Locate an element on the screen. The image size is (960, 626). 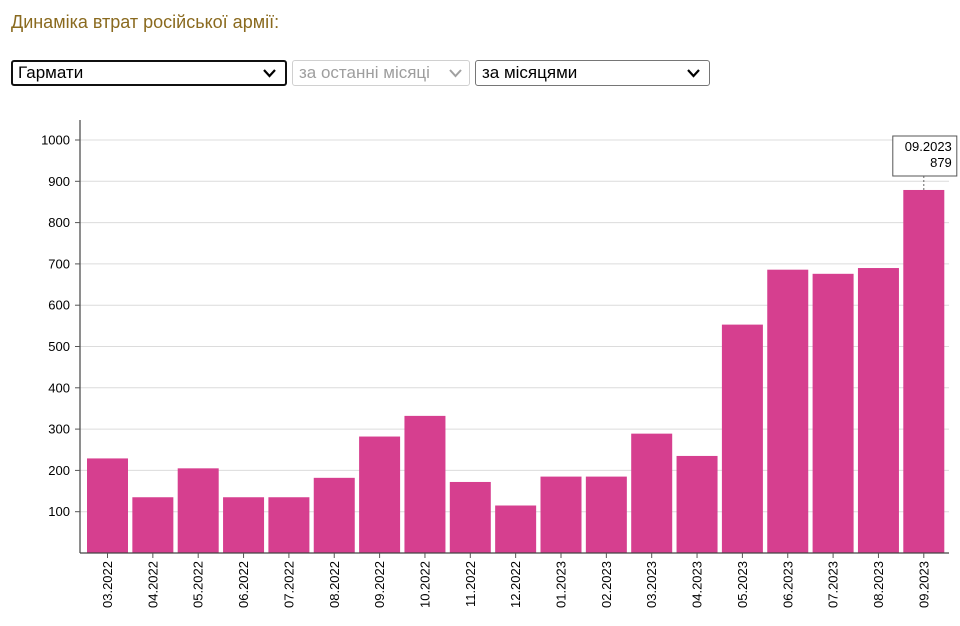
y-tick-label: 500 is located at coordinates (59, 346).